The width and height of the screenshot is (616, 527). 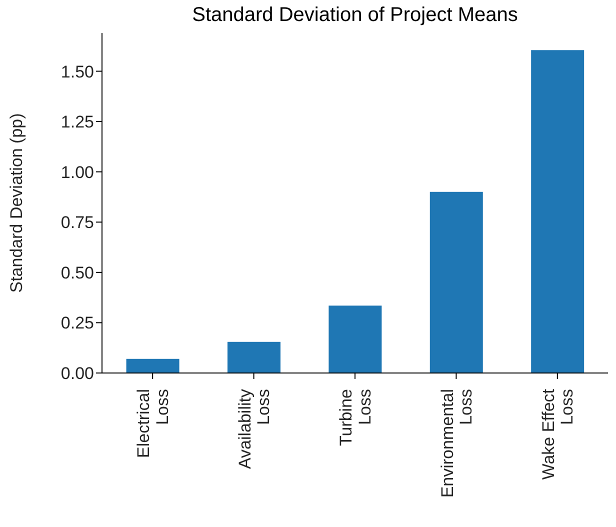 I want to click on y-tick-label: 0.75, so click(x=77, y=222).